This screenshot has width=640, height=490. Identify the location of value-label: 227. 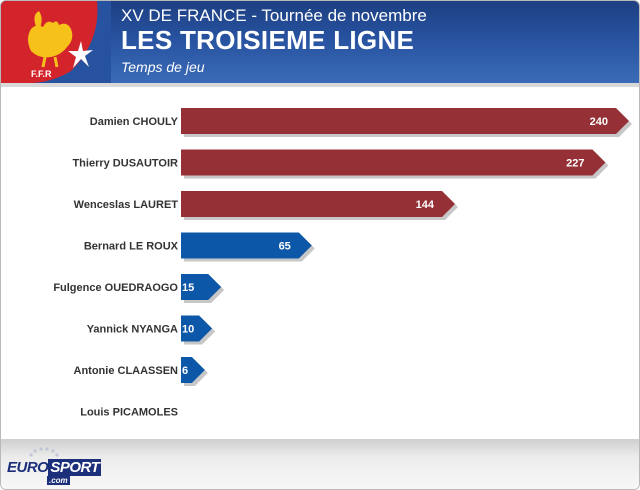
(575, 164).